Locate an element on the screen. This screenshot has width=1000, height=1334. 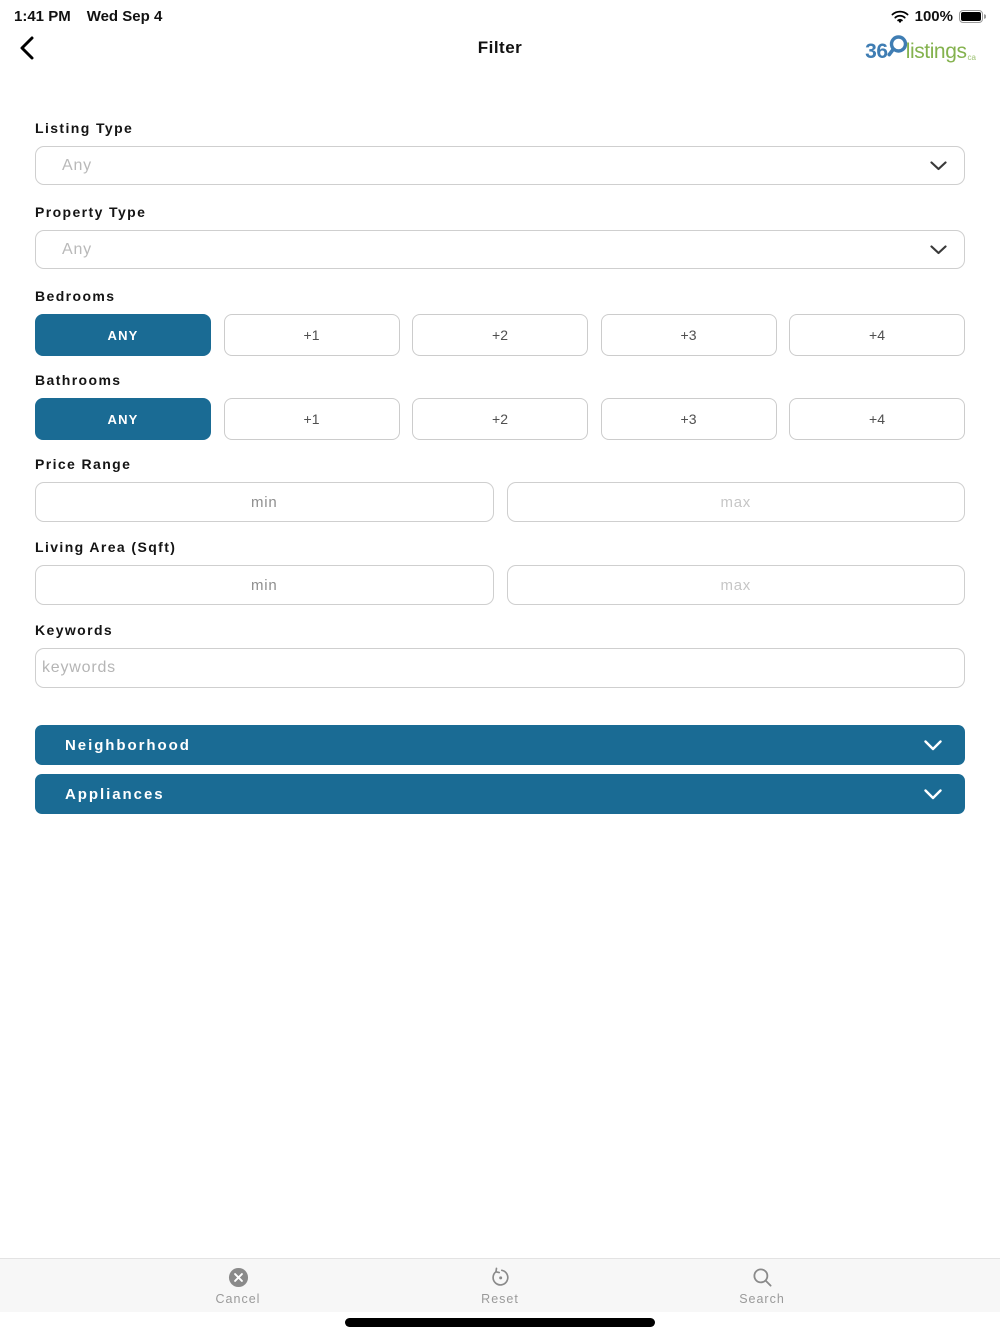
living-area-row is located at coordinates (500, 585).